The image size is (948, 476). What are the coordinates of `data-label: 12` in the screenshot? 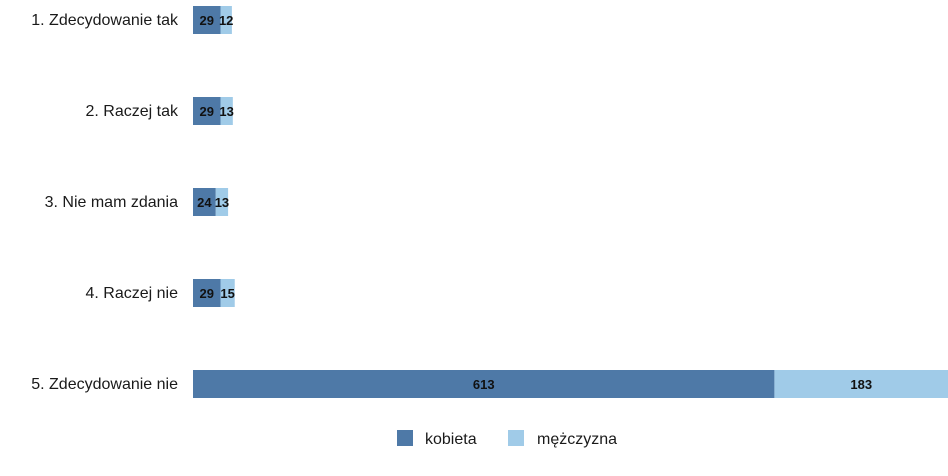 It's located at (226, 20).